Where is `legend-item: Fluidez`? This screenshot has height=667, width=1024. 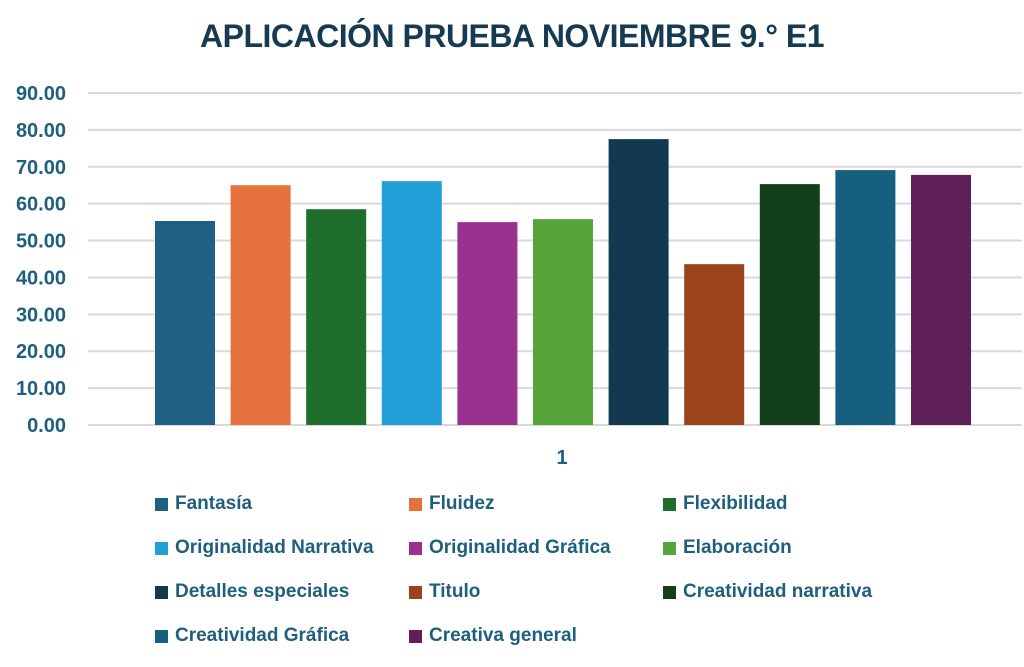 legend-item: Fluidez is located at coordinates (451, 504).